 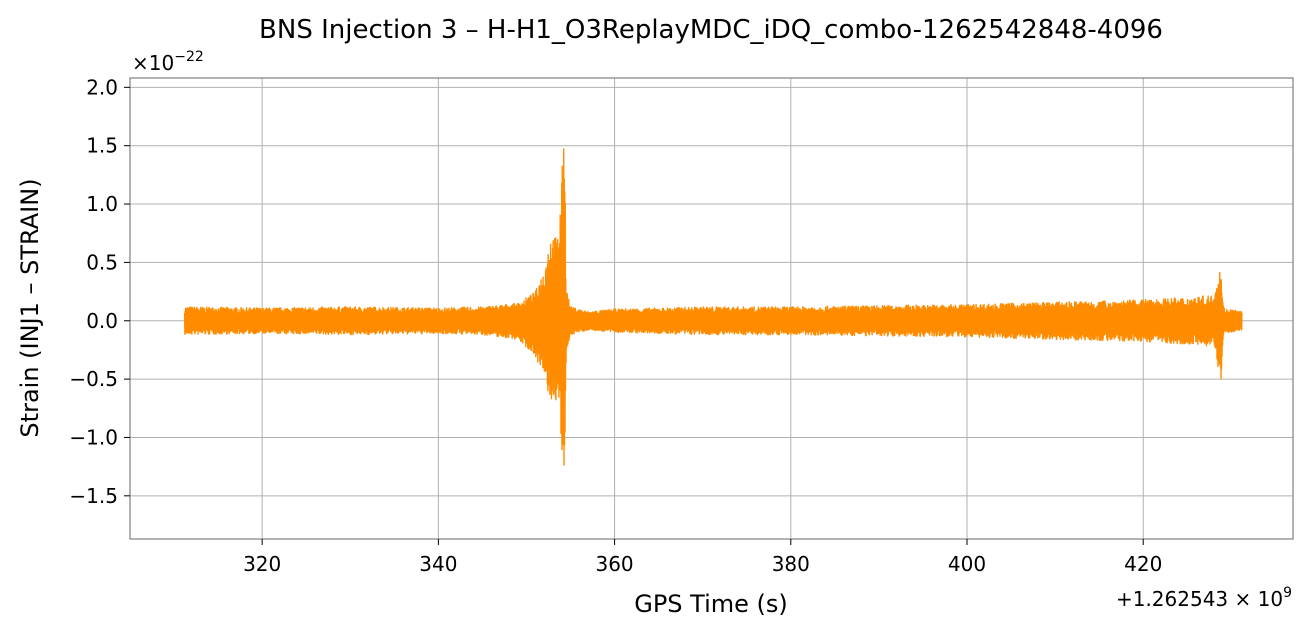 I want to click on x-axis-label: GPS Time (s), so click(x=711, y=604).